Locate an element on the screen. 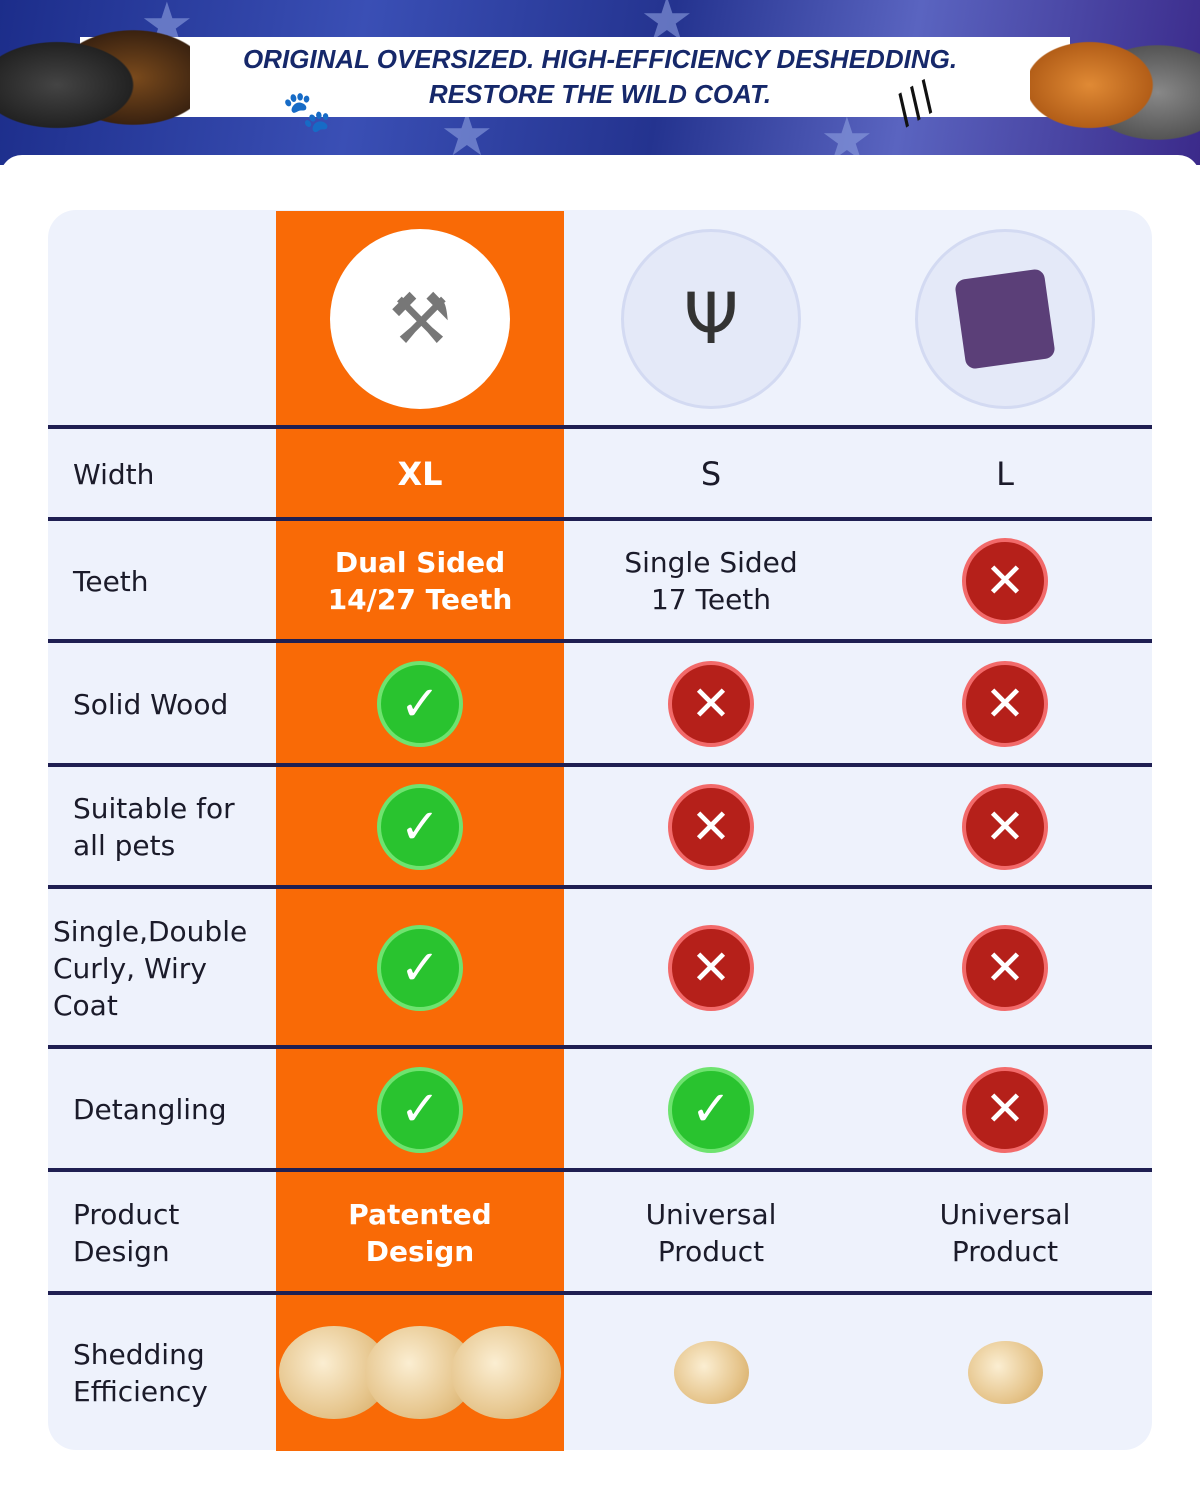 The width and height of the screenshot is (1200, 1500). product-images-row: ⚒ Ψ is located at coordinates (600, 319).